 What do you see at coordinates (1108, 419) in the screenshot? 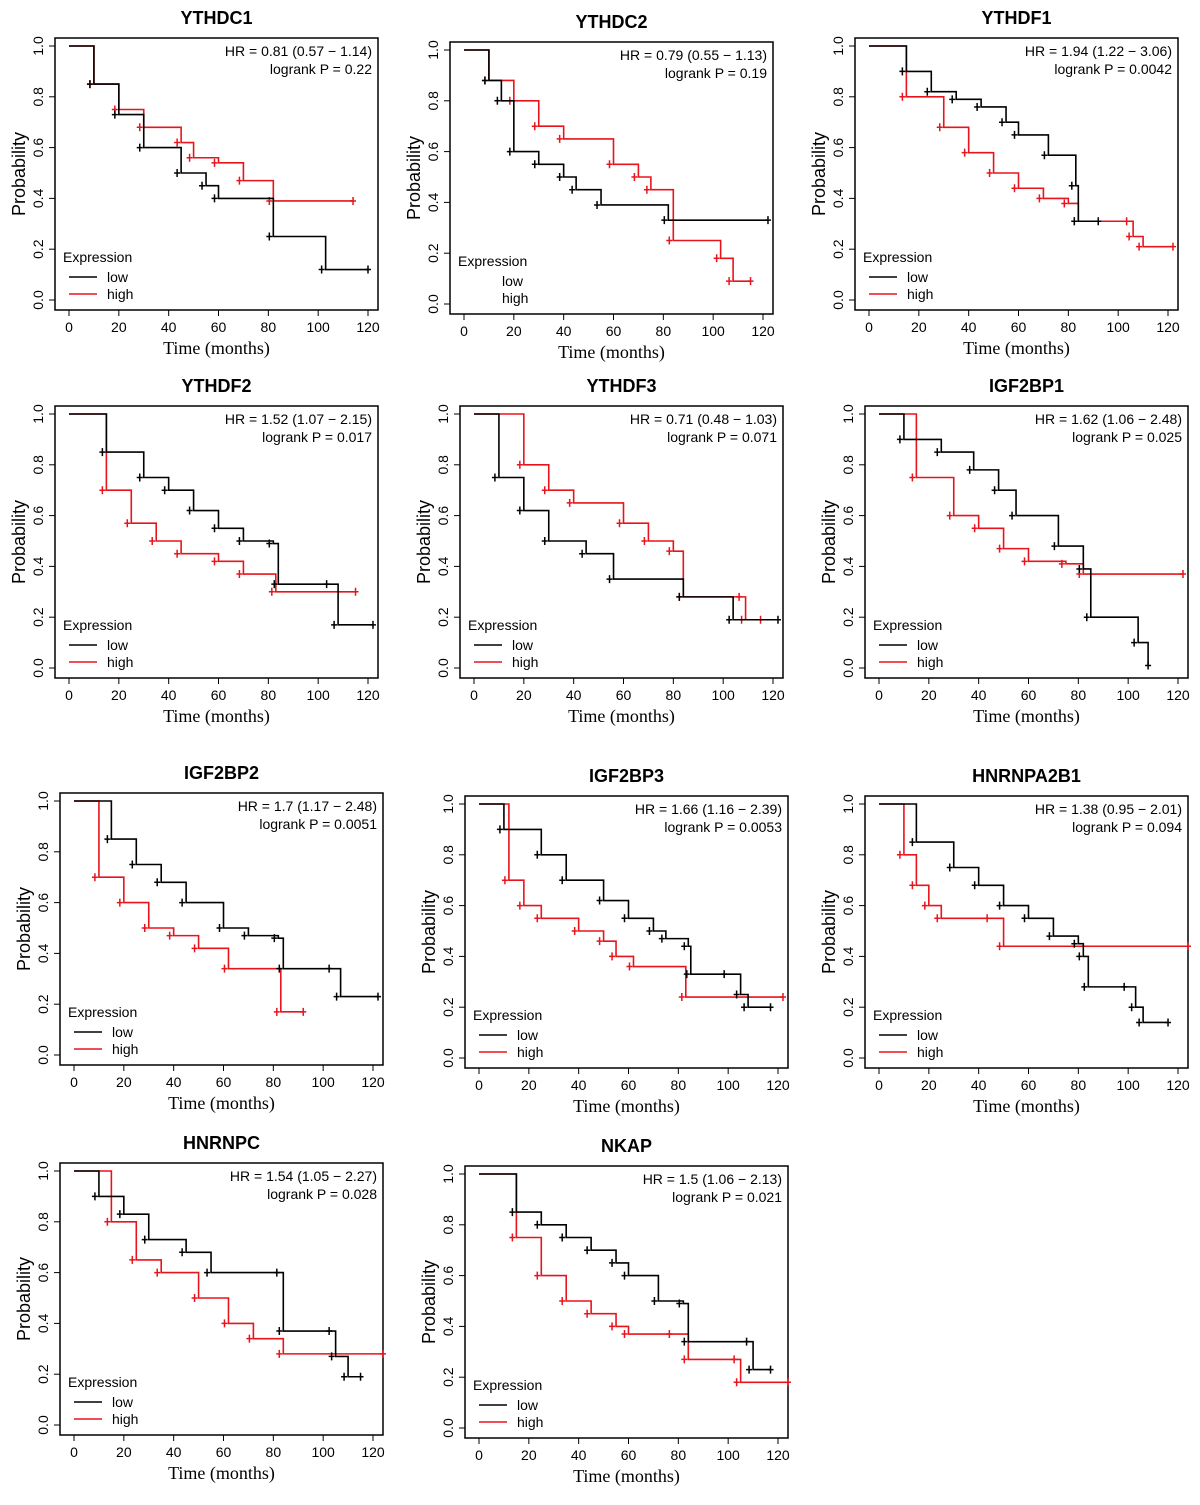
I see `hazard-ratio: HR = 1.62 (1.06 − 2.48)` at bounding box center [1108, 419].